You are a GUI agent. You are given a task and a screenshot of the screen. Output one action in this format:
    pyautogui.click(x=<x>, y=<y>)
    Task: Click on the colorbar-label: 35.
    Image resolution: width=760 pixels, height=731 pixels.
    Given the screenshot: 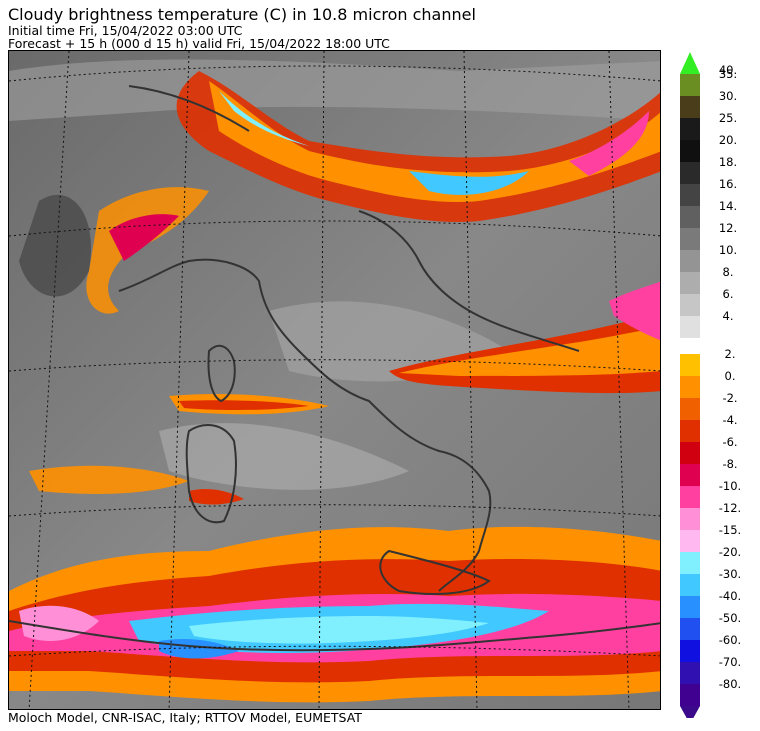 What is the action you would take?
    pyautogui.click(x=728, y=74)
    